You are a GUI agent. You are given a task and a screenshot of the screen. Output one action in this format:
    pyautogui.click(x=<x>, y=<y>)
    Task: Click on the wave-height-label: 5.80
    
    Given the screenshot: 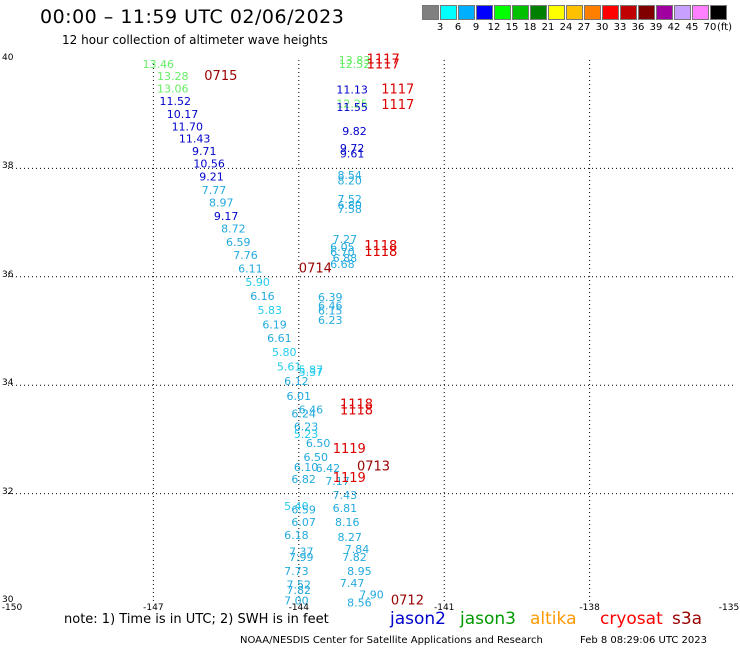 What is the action you would take?
    pyautogui.click(x=284, y=352)
    